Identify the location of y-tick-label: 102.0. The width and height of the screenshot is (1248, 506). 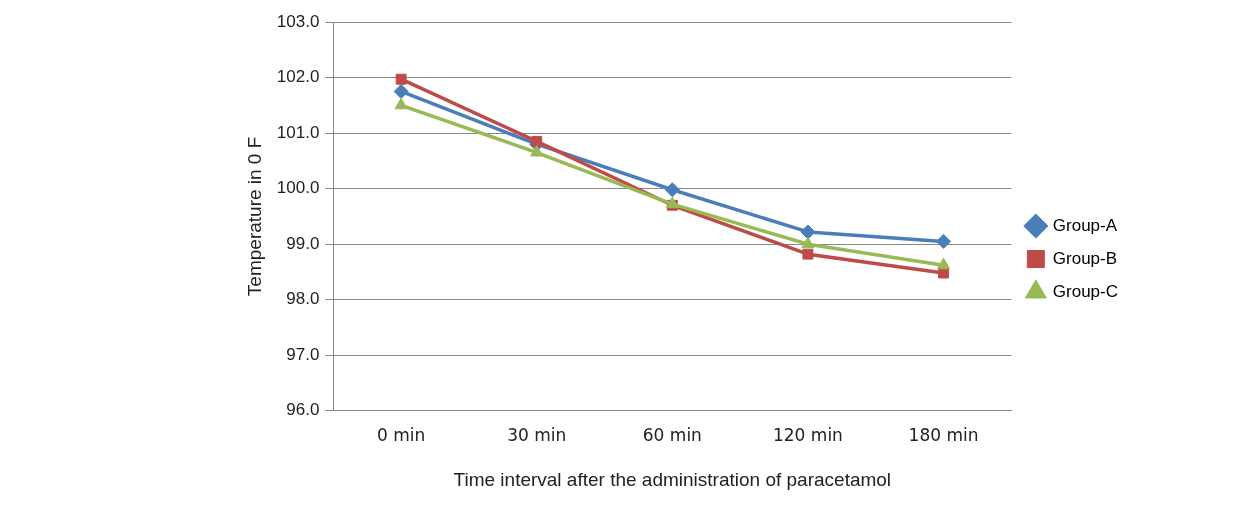
(298, 77).